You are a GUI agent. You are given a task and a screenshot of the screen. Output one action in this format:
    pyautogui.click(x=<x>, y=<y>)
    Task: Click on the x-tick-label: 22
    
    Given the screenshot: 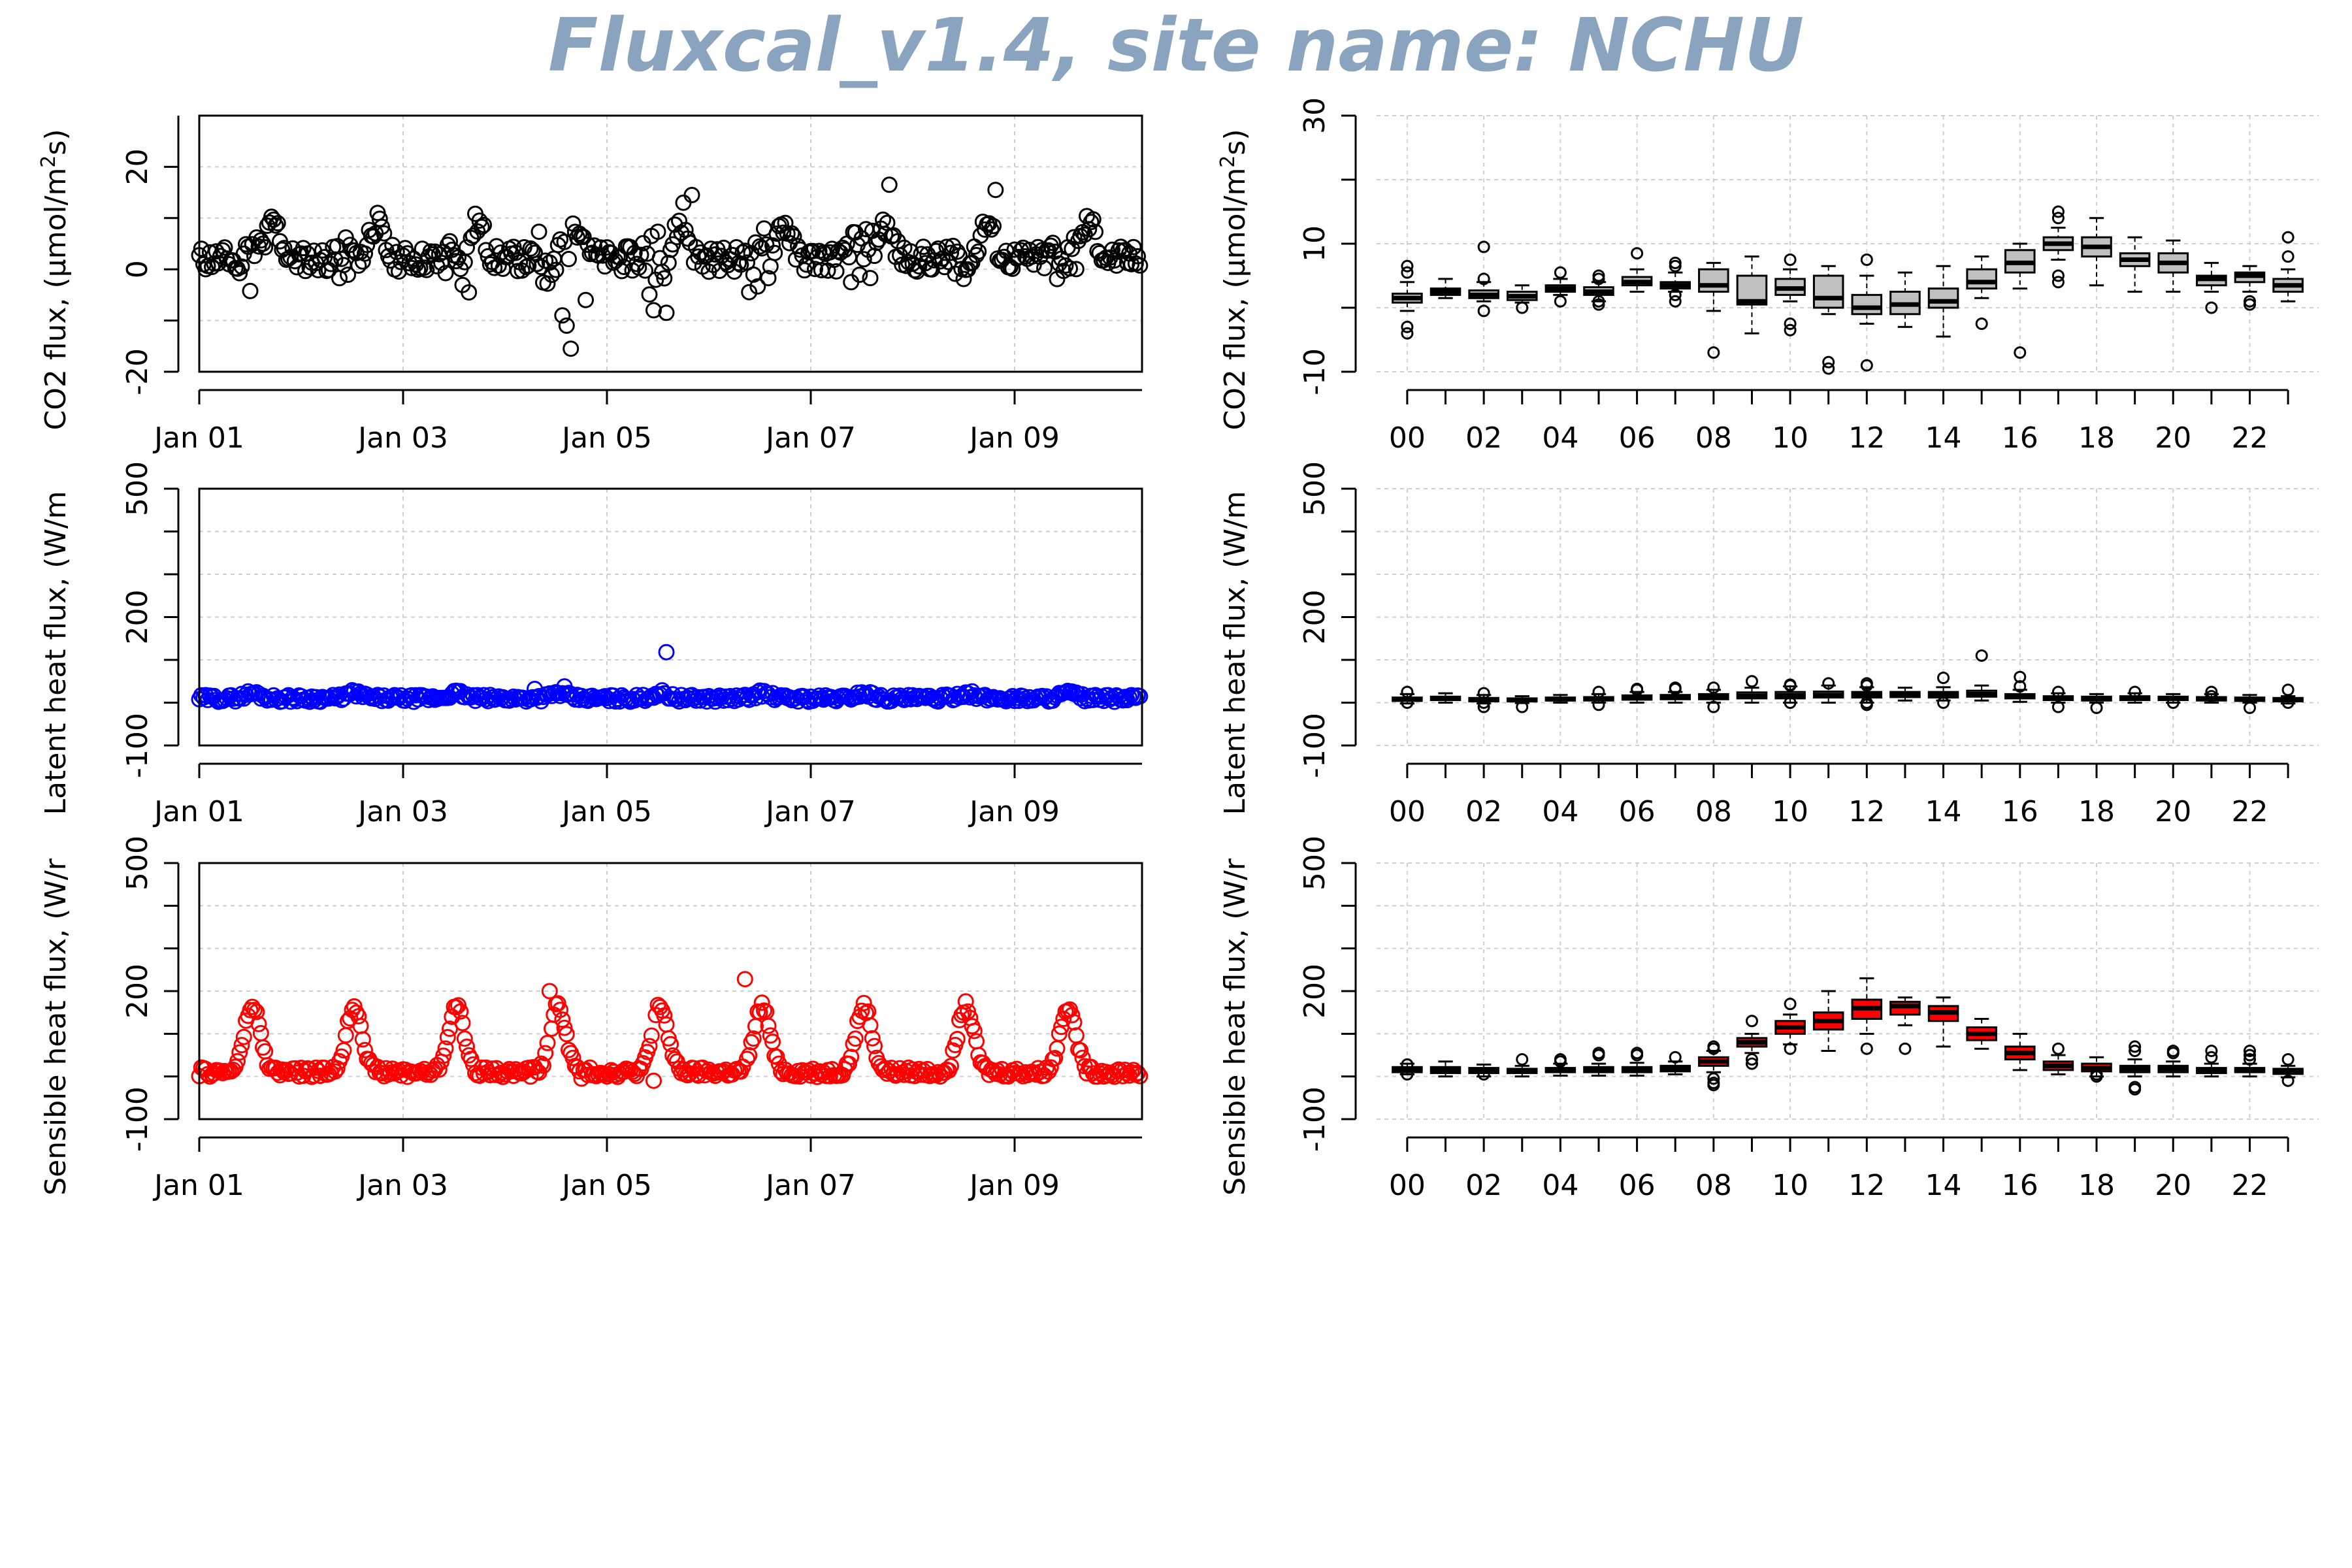 What is the action you would take?
    pyautogui.click(x=2249, y=1185)
    